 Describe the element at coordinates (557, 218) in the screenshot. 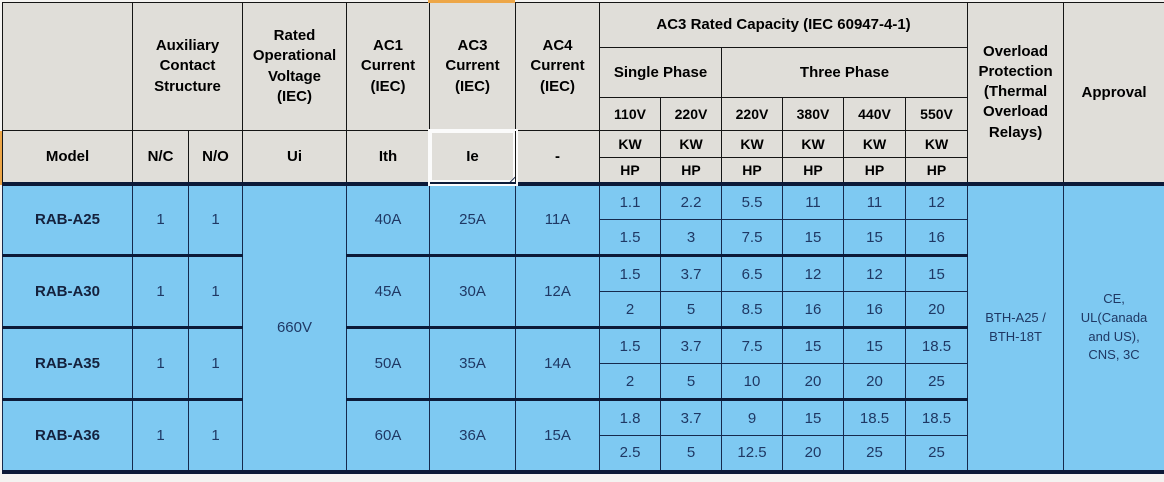

I see `ac4-value-cell: 11A` at that location.